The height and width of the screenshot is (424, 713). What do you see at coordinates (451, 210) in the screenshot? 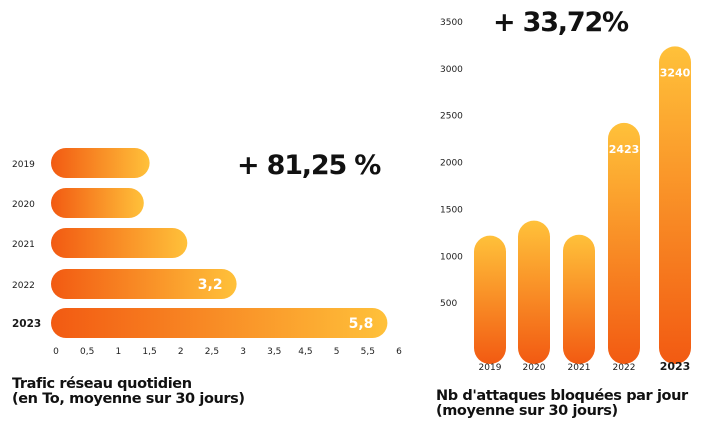
I see `attacks-y-tick: 1500` at bounding box center [451, 210].